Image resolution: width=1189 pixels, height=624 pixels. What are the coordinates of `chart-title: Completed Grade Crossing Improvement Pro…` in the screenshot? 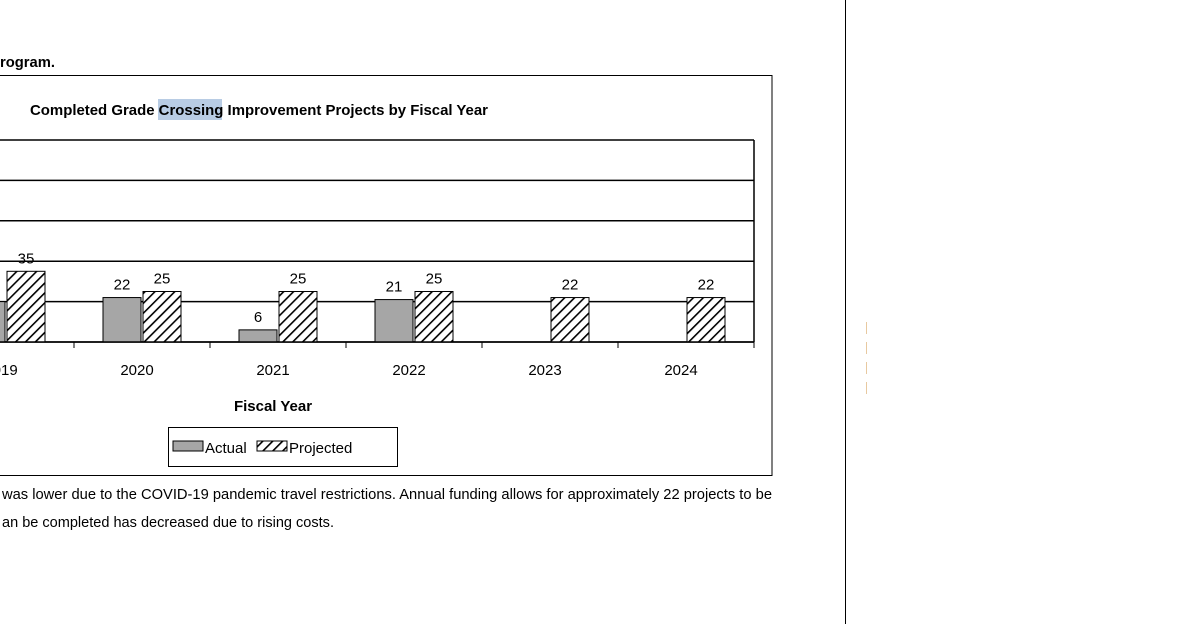 It's located at (259, 110).